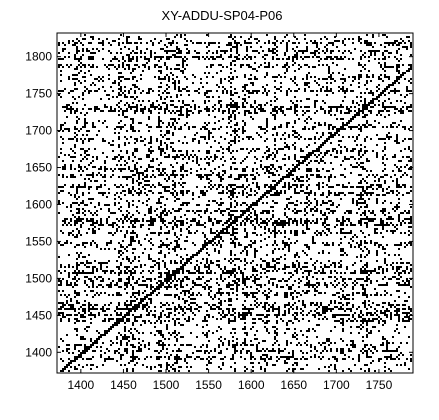 The height and width of the screenshot is (420, 439). Describe the element at coordinates (38, 352) in the screenshot. I see `y-tick-label: 1400` at that location.